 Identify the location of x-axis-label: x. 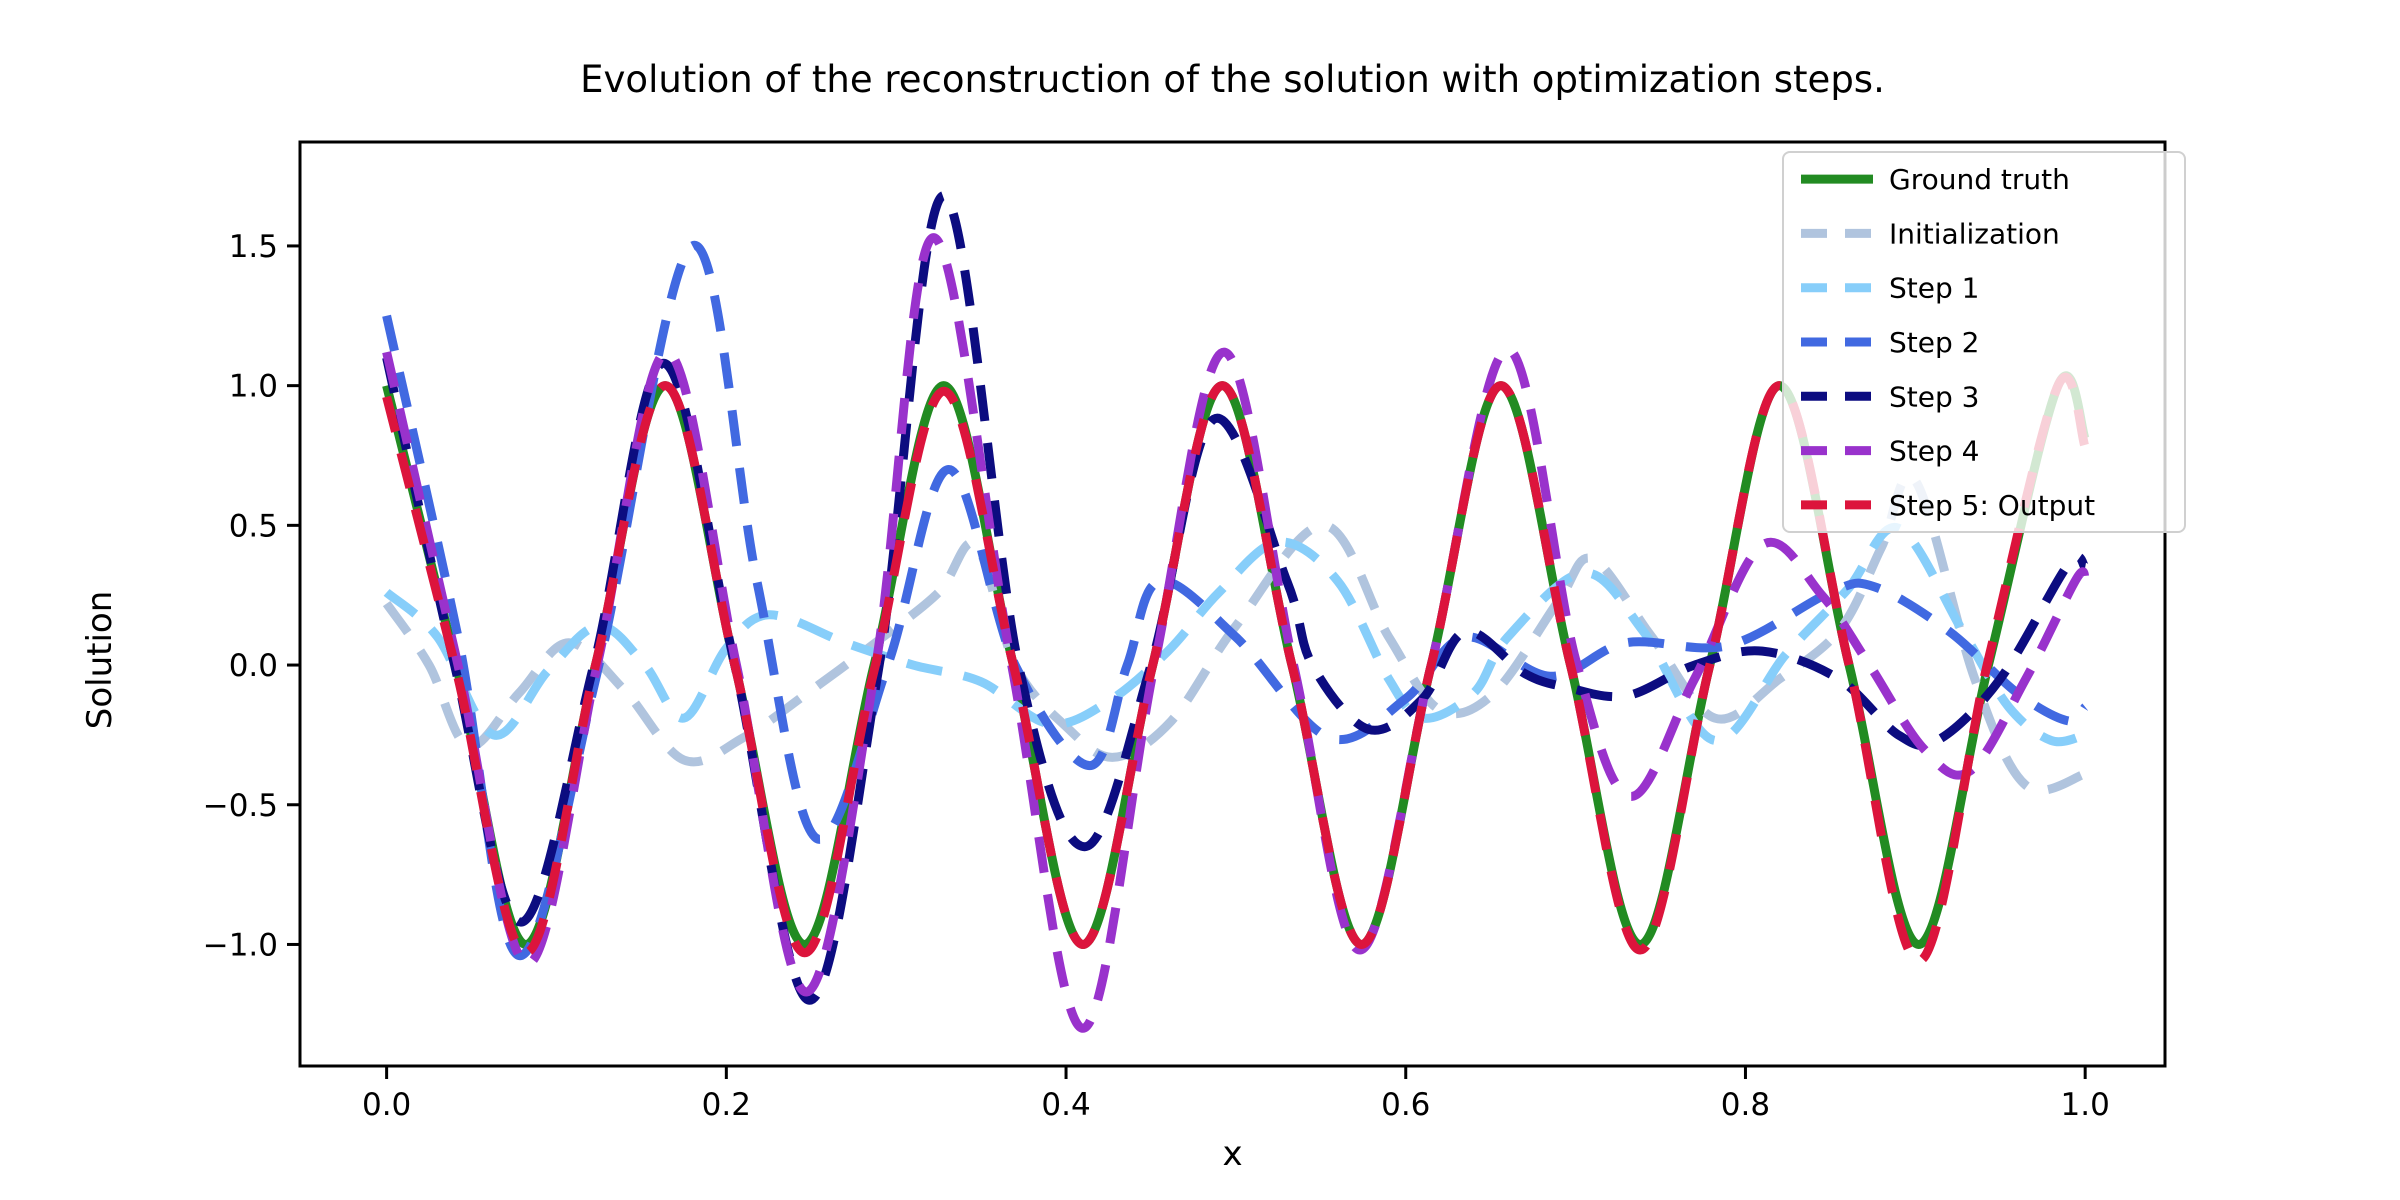
(1232, 1154).